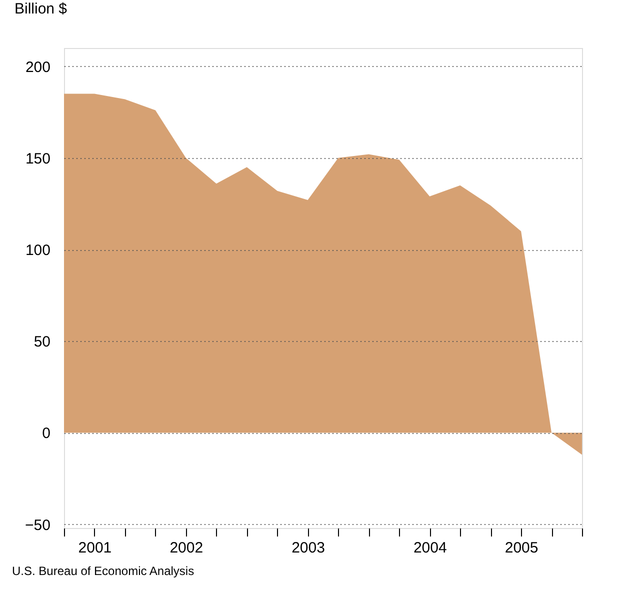 The height and width of the screenshot is (599, 639). Describe the element at coordinates (46, 433) in the screenshot. I see `y-tick-label: 0` at that location.